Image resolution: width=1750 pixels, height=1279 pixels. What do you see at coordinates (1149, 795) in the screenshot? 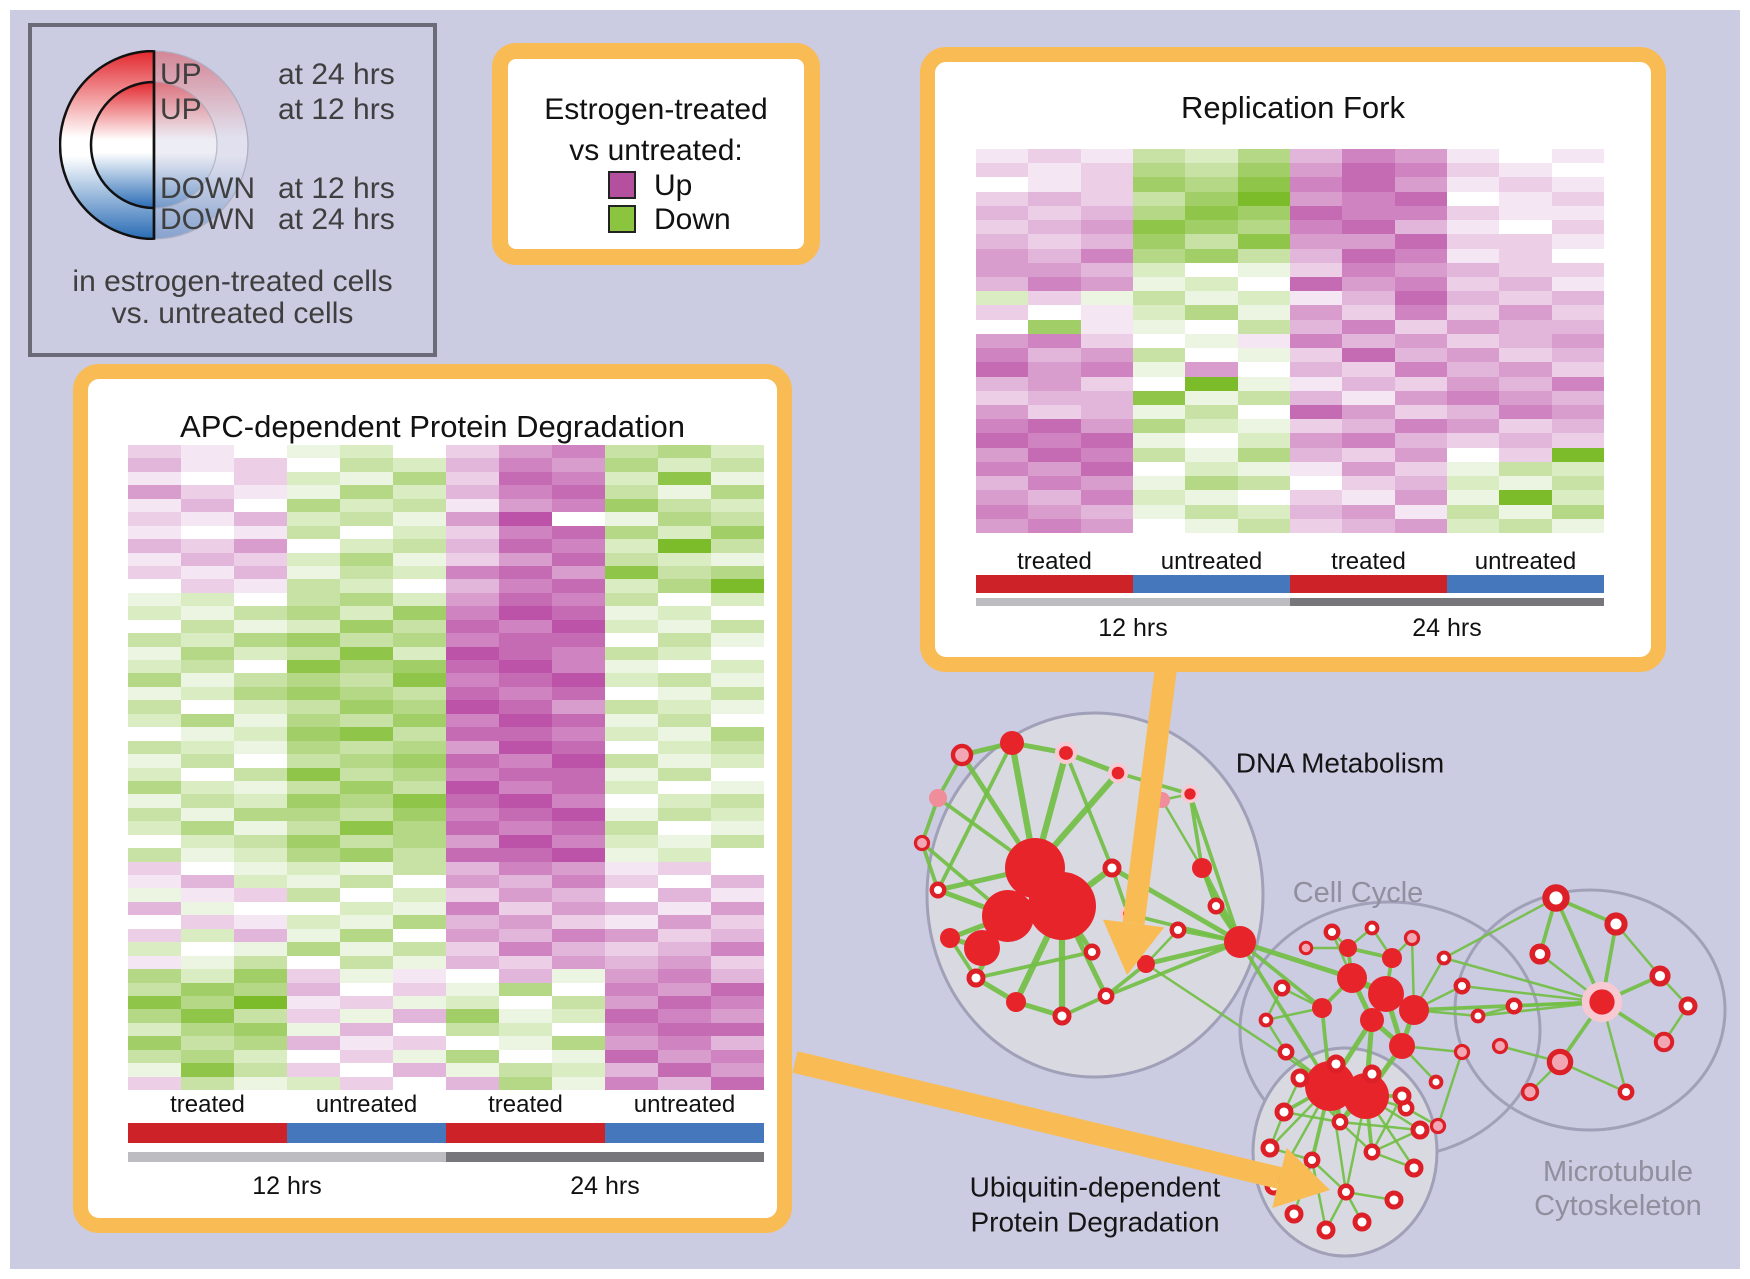
I see `arrow-shaft-replication-fork-to-dna` at bounding box center [1149, 795].